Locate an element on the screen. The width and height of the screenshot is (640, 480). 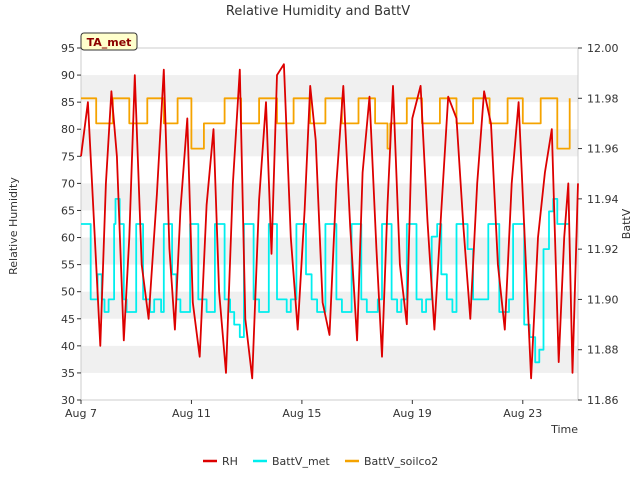
y-left-tick-label: 90 is located at coordinates (68, 75).